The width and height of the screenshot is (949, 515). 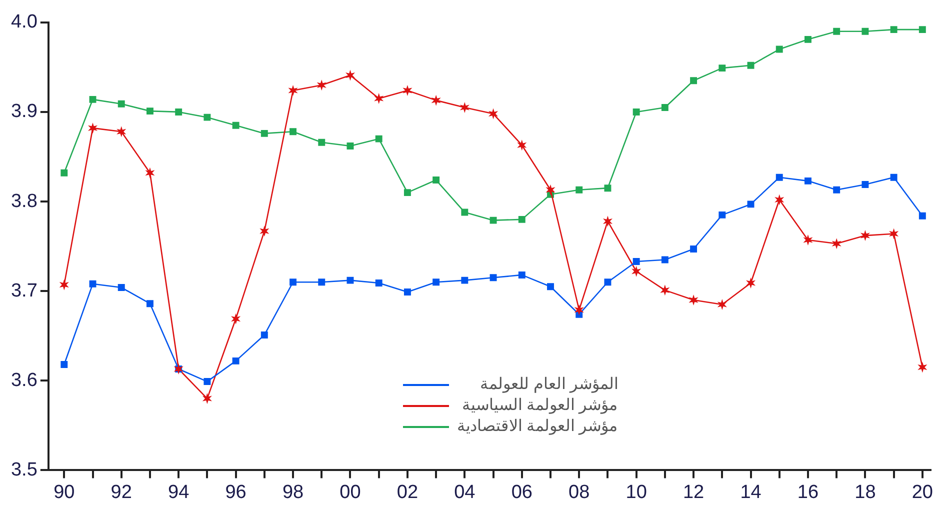 I want to click on legend-label: مؤشر العولمة السياسية, so click(x=539, y=406).